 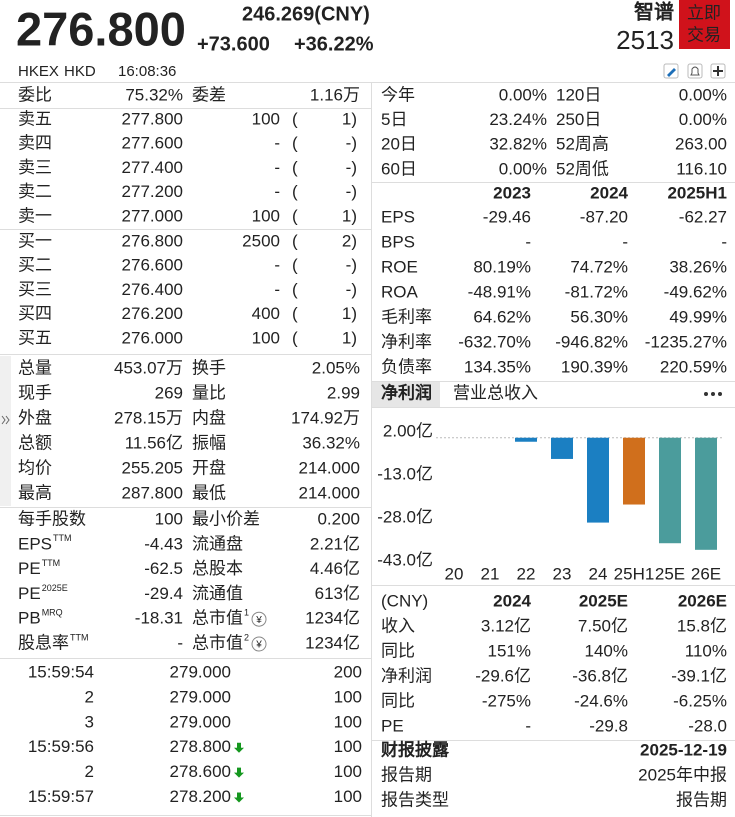 What do you see at coordinates (35, 240) in the screenshot?
I see `cell: 买一` at bounding box center [35, 240].